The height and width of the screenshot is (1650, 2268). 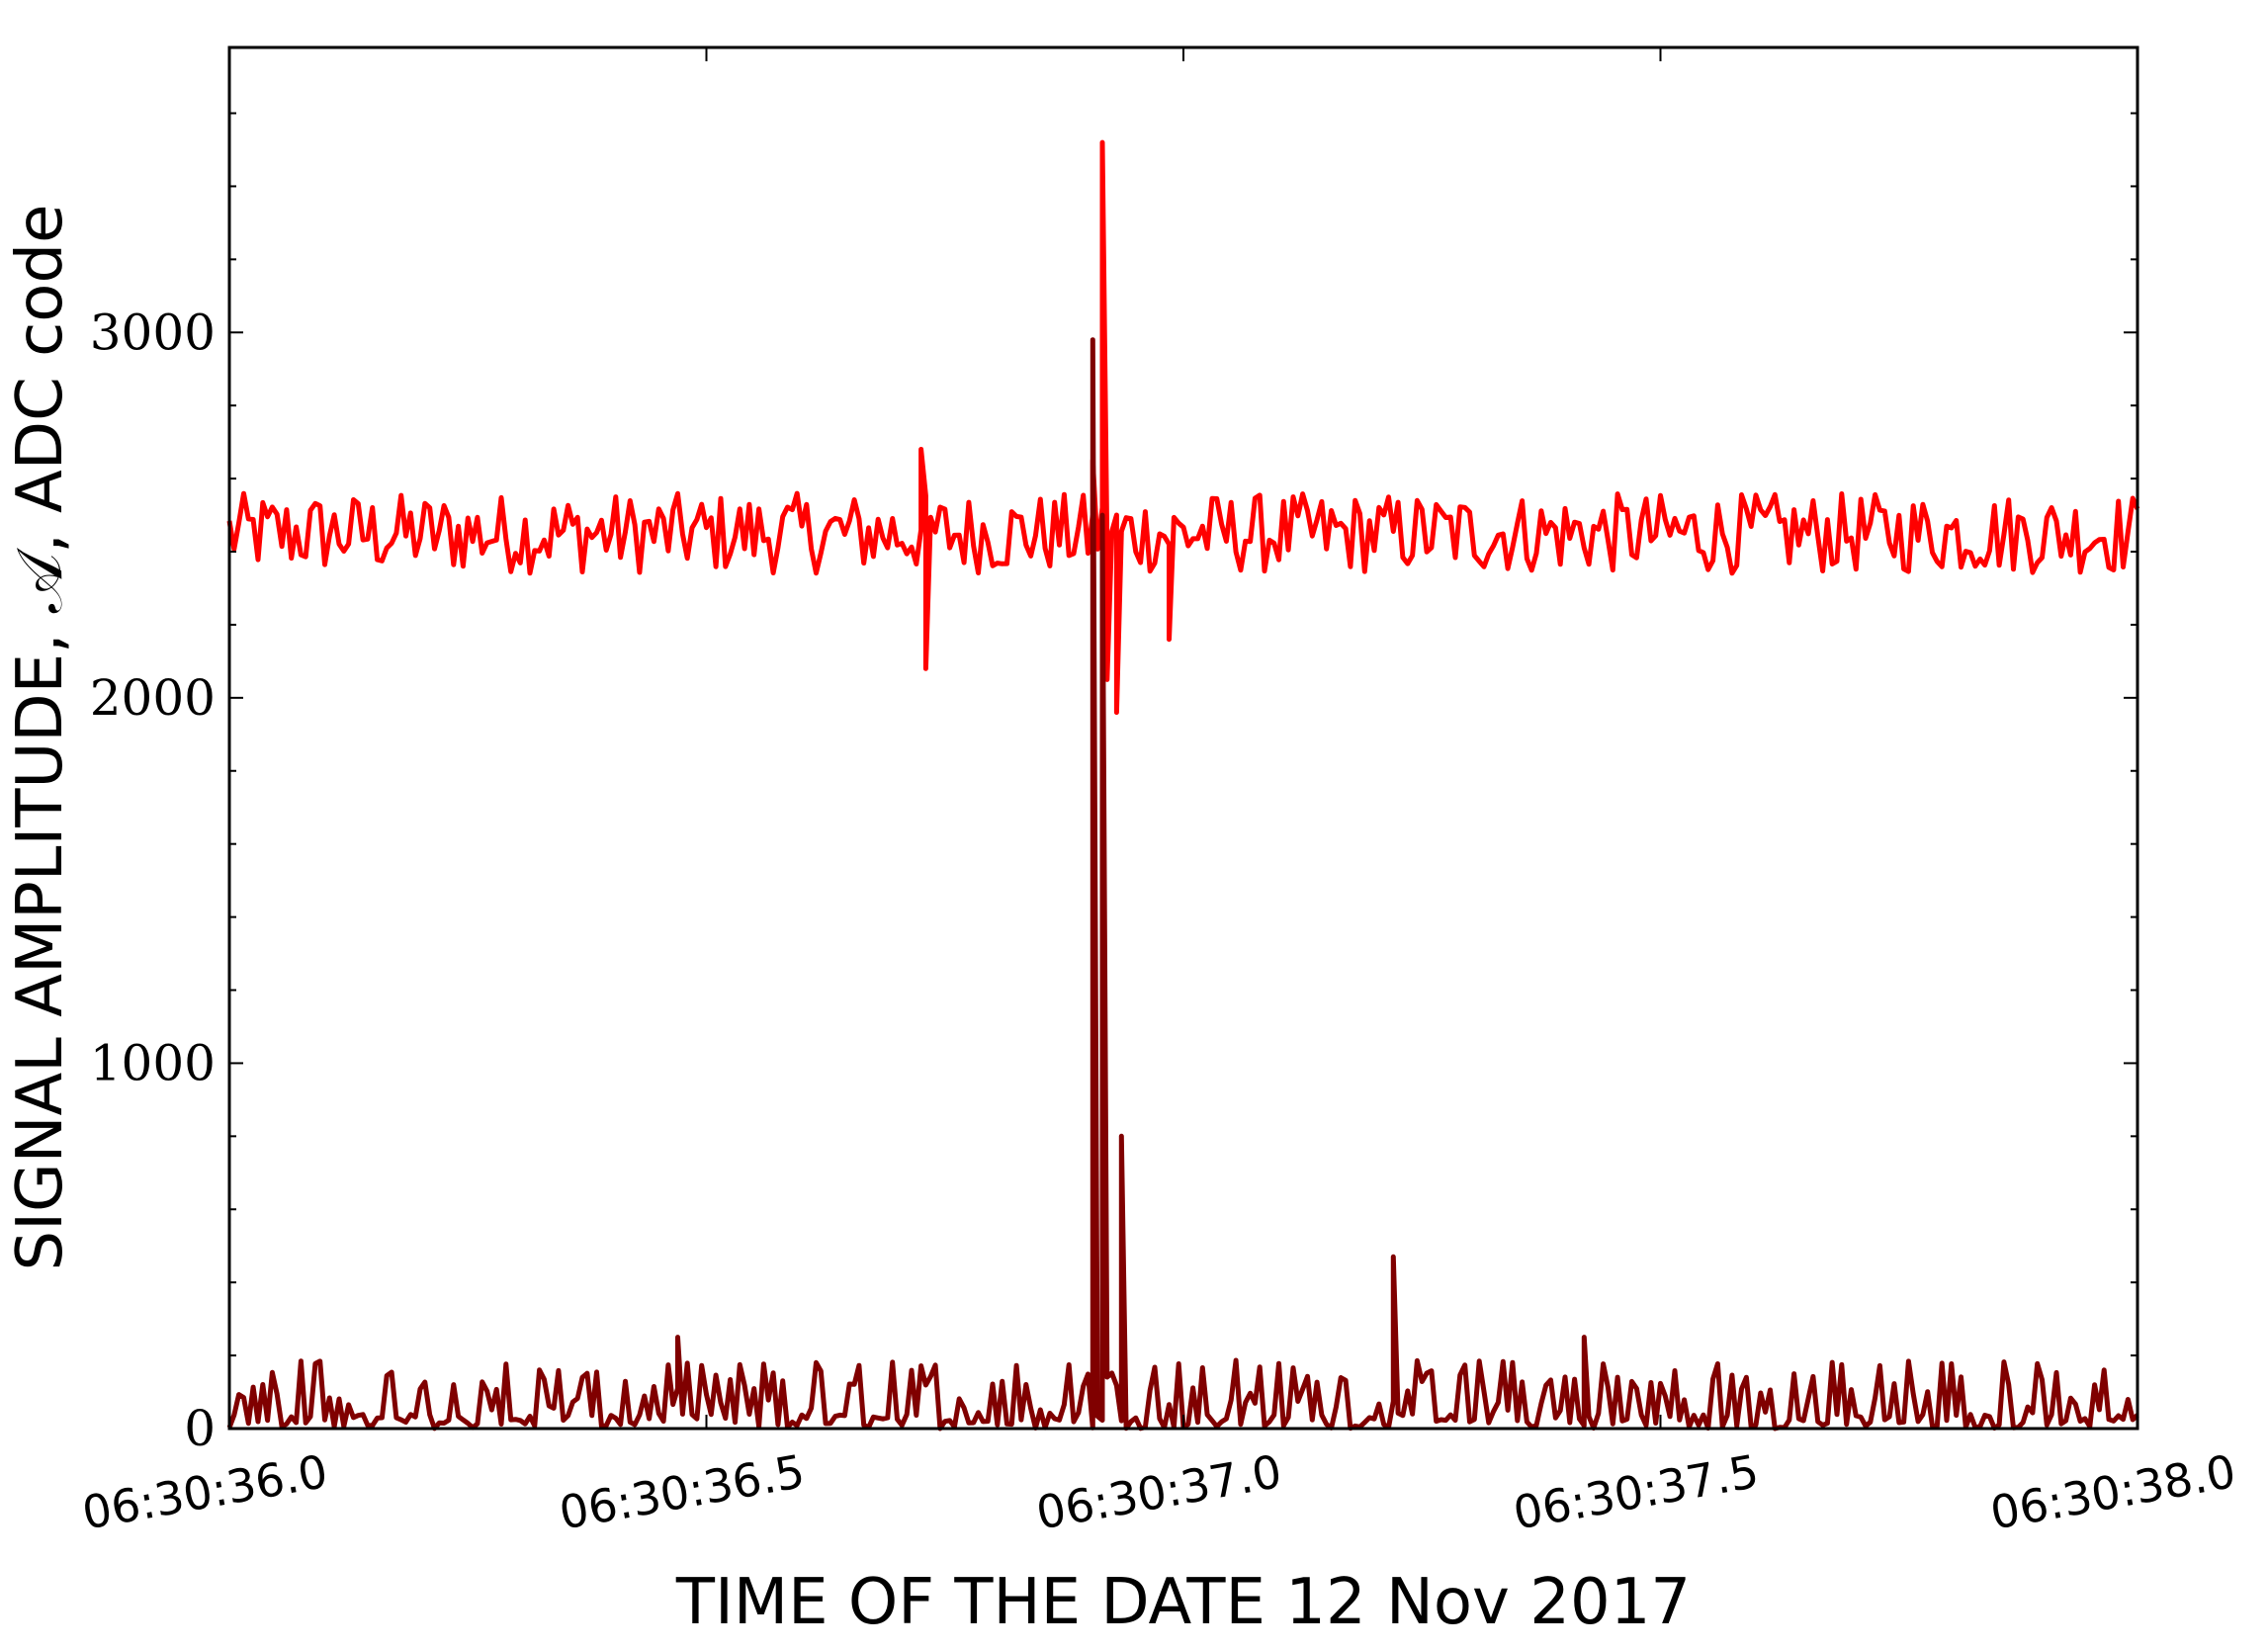 I want to click on y-axis-title: SIGNAL AMPLITUDE, 𝒜, ADC code, so click(x=40, y=738).